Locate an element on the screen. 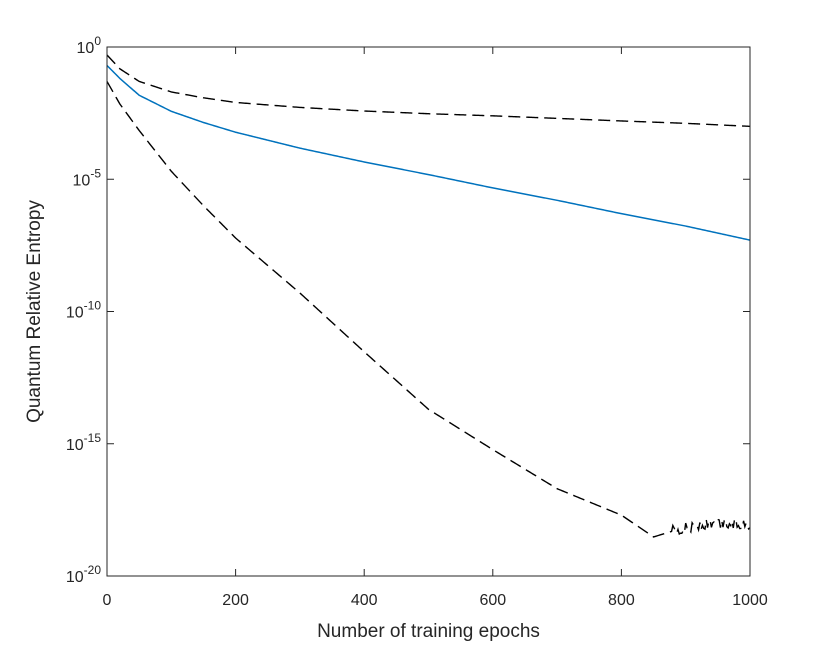 The image size is (830, 646). x-axis-title: Number of training epochs is located at coordinates (428, 631).